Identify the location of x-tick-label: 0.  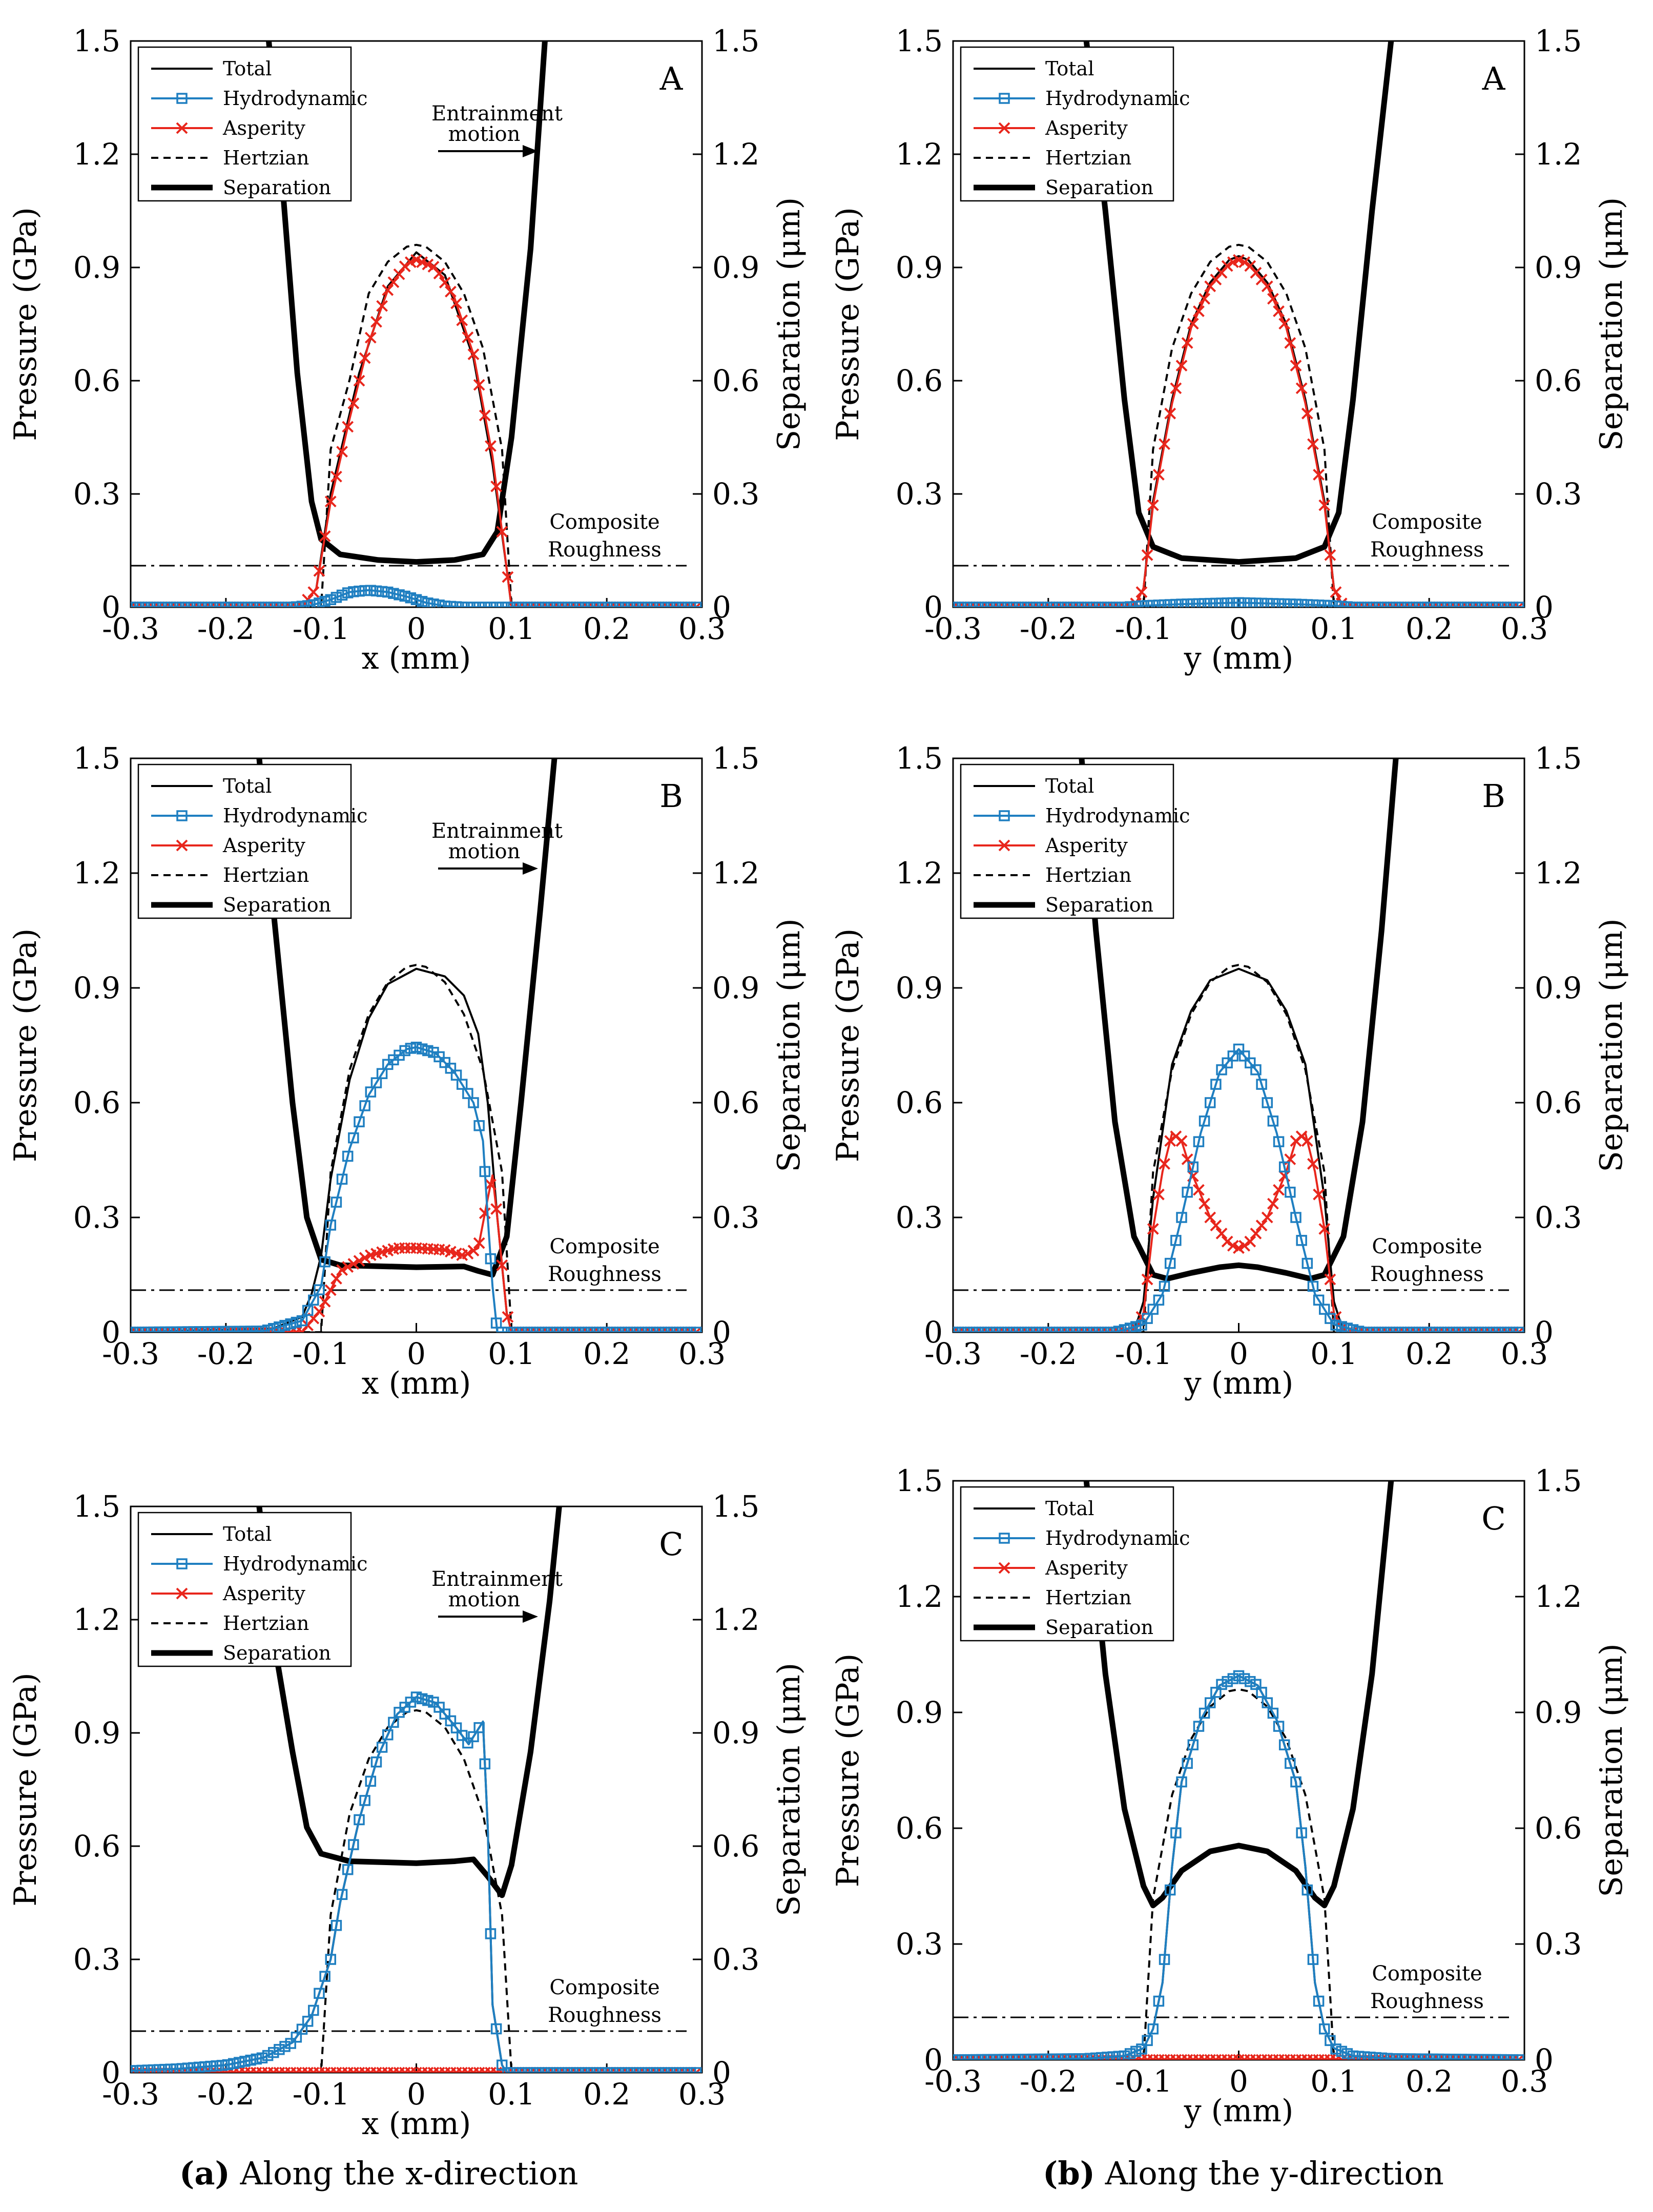
(416, 628).